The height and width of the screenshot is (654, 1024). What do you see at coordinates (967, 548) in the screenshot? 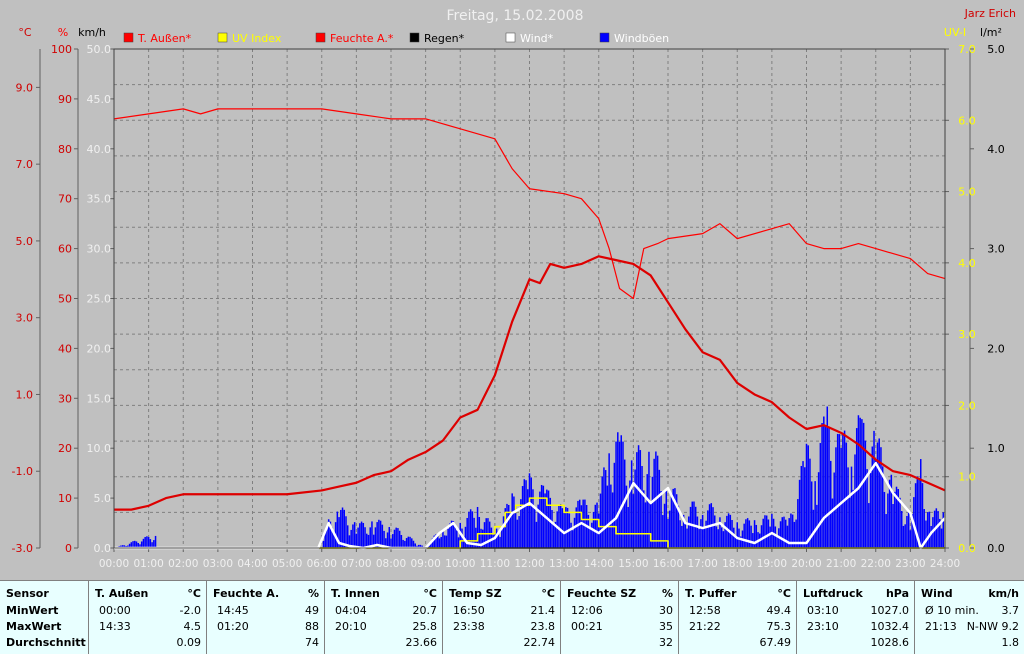
I see `uv-tick-label: 0.0` at bounding box center [967, 548].